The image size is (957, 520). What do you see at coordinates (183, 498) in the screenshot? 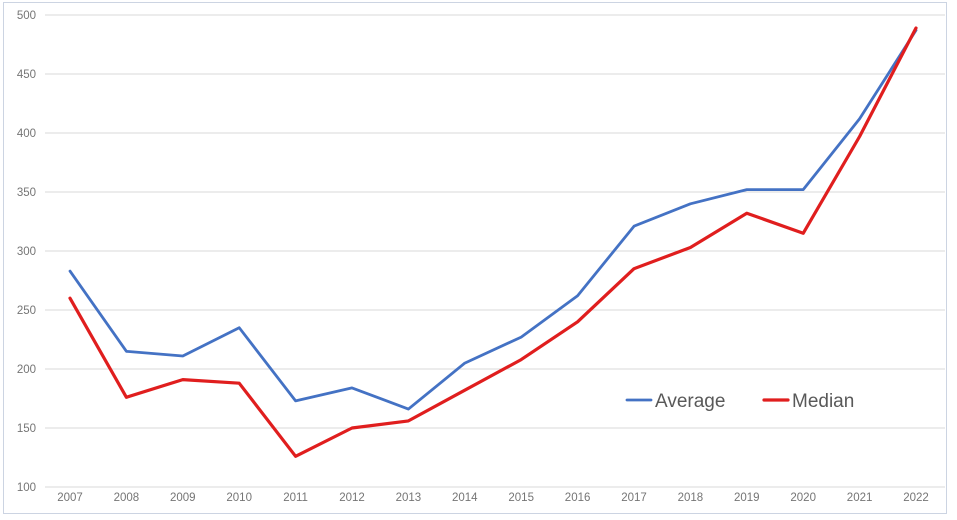
I see `x-axis-tick-label: 2009` at bounding box center [183, 498].